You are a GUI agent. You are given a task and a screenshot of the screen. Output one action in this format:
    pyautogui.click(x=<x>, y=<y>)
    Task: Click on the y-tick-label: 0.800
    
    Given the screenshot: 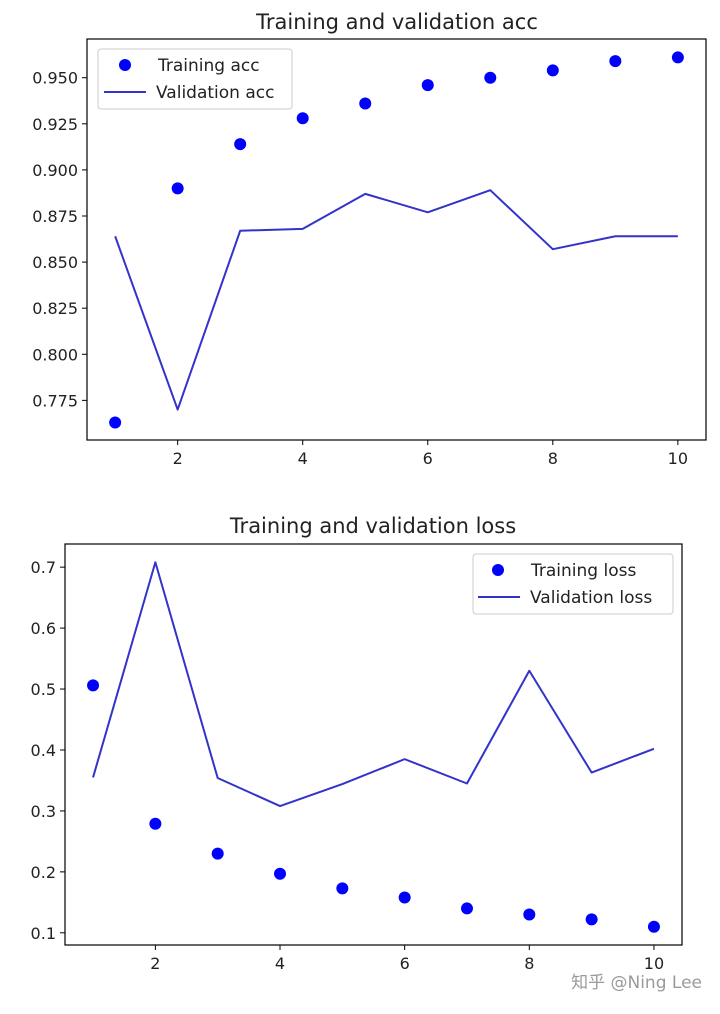 What is the action you would take?
    pyautogui.click(x=55, y=354)
    